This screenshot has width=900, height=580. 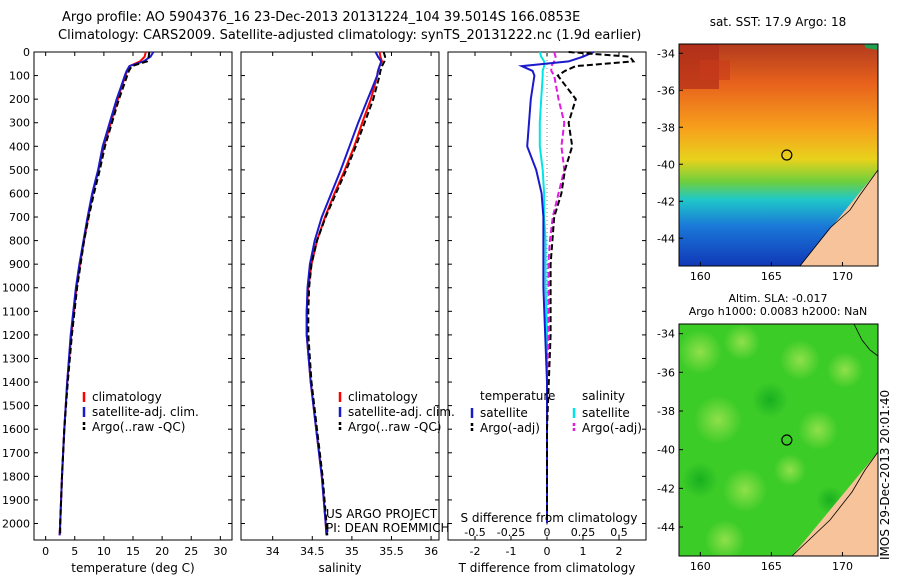 What do you see at coordinates (547, 568) in the screenshot?
I see `diff-xlabel: T difference from climatology` at bounding box center [547, 568].